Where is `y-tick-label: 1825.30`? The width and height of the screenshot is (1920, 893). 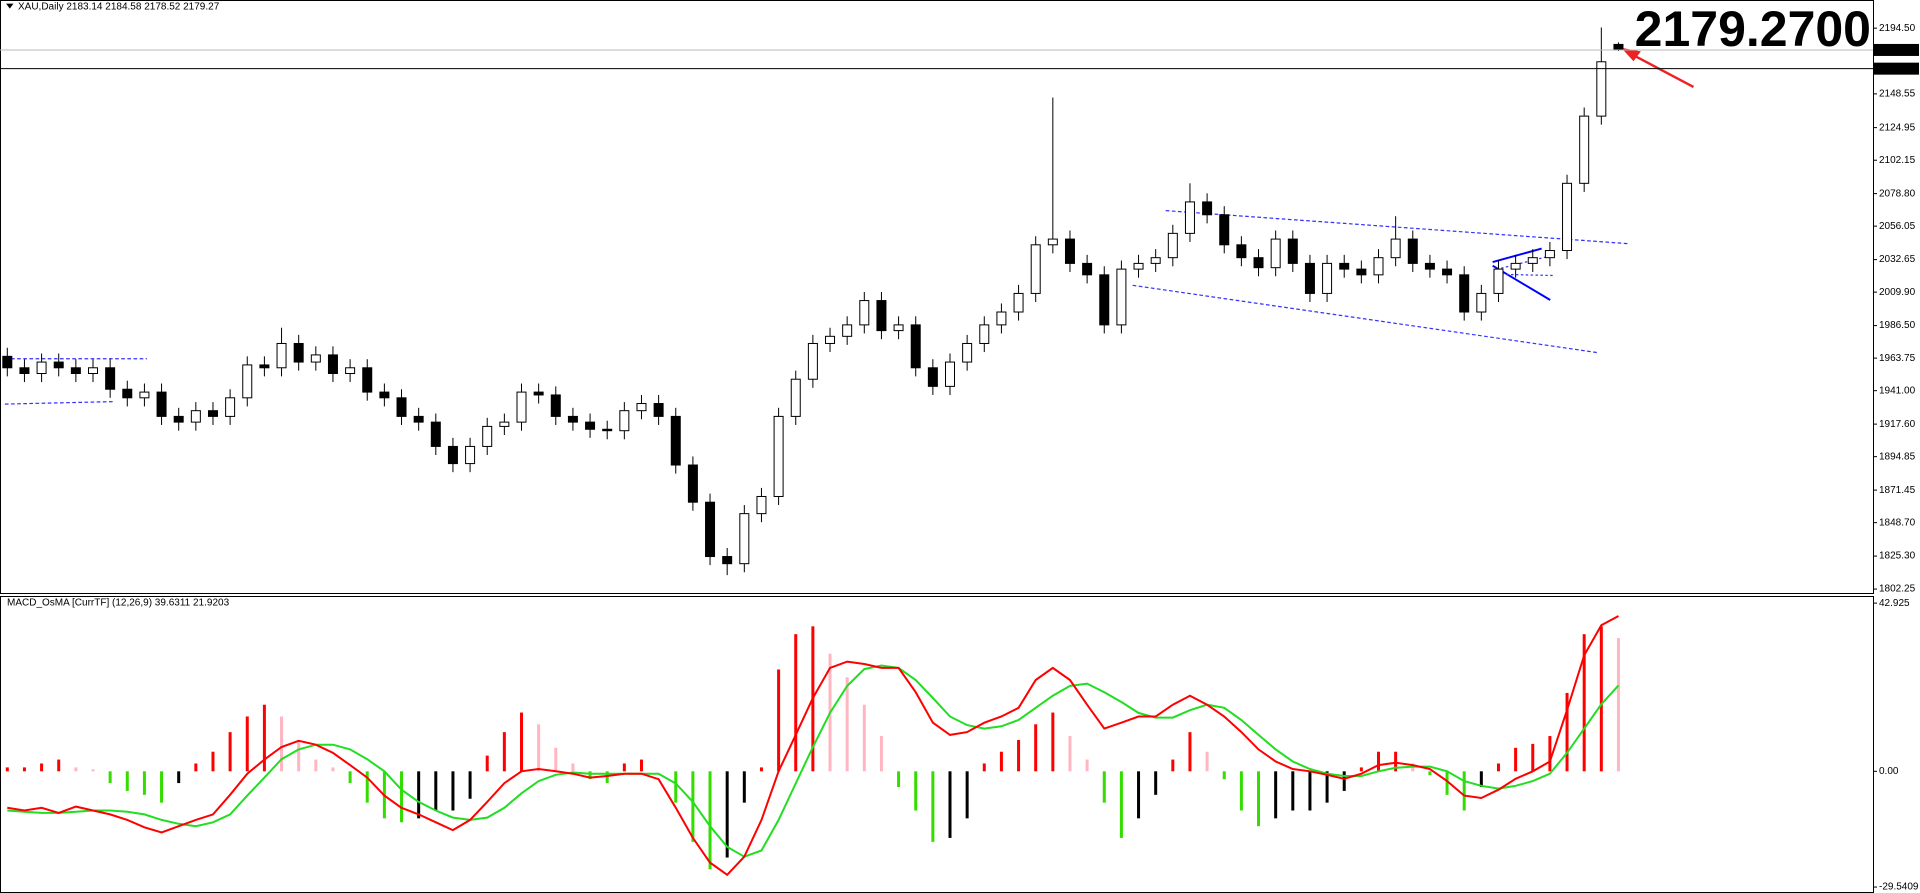 y-tick-label: 1825.30 is located at coordinates (1897, 556).